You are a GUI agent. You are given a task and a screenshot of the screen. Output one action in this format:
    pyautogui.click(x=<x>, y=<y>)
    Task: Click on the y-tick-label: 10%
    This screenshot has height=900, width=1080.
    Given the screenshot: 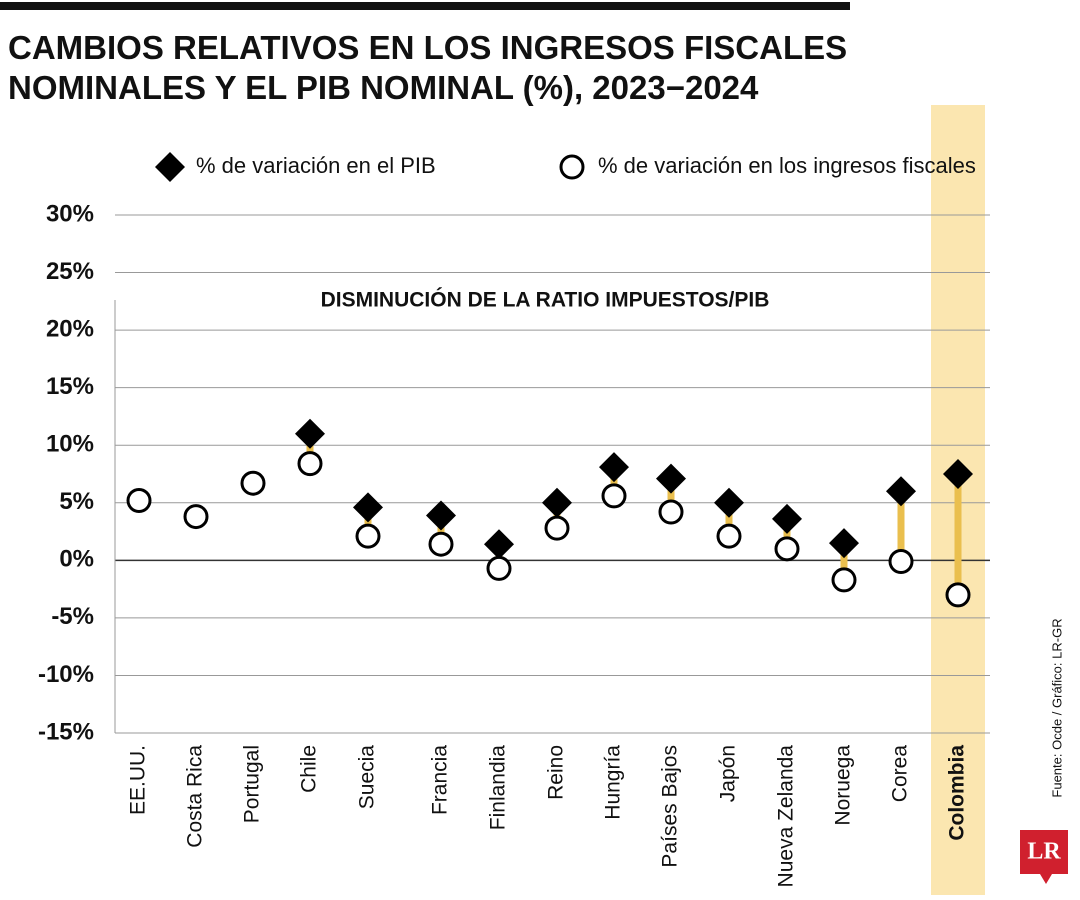 What is the action you would take?
    pyautogui.click(x=70, y=444)
    